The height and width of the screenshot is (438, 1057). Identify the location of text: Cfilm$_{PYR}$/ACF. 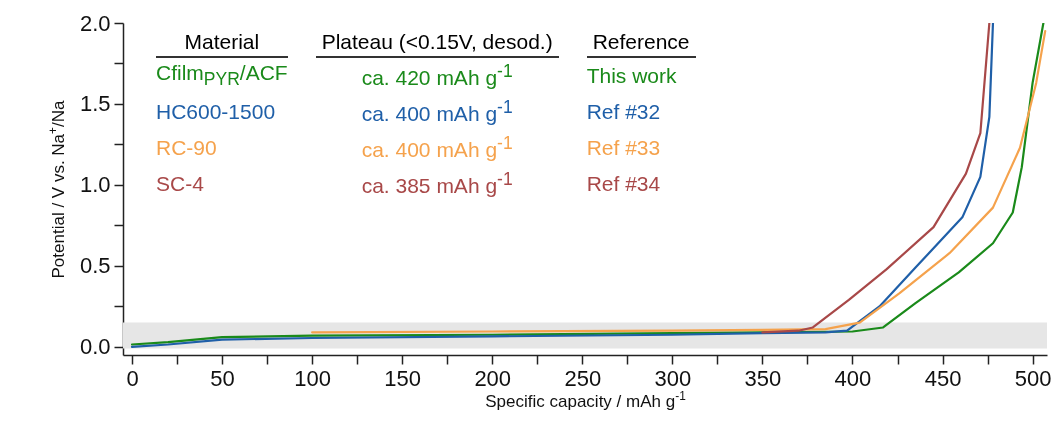
(222, 76).